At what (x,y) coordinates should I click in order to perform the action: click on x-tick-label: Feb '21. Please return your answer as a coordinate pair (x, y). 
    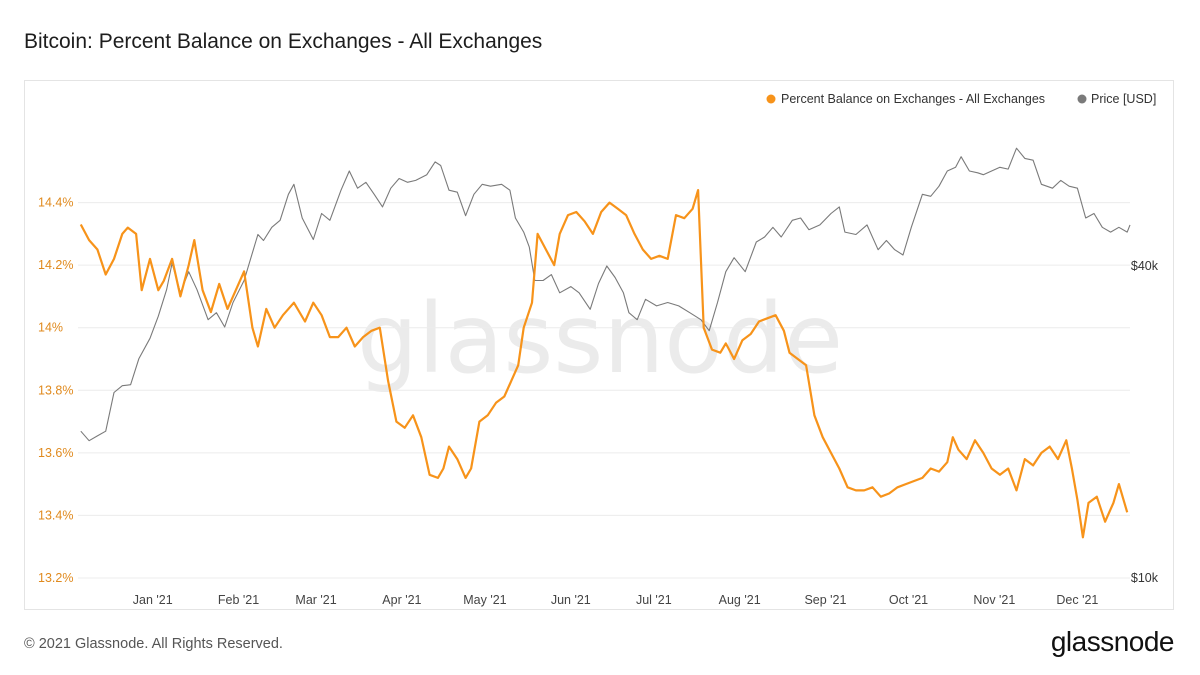
    Looking at the image, I should click on (238, 600).